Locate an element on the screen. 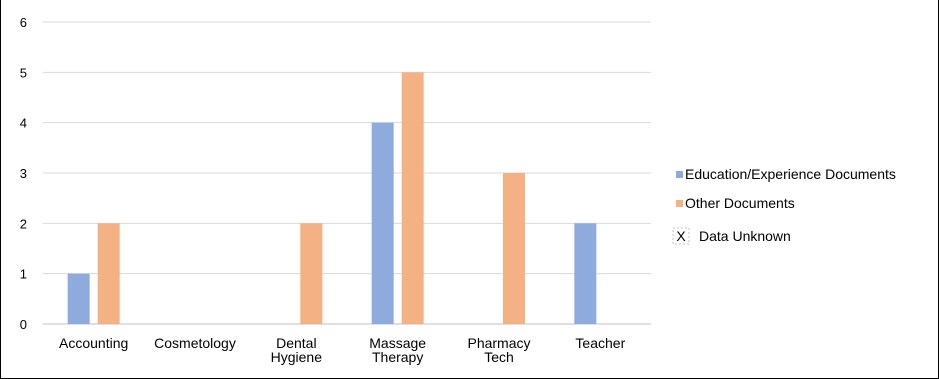 This screenshot has width=939, height=379. legend-label-unknown: Data Unknown is located at coordinates (745, 236).